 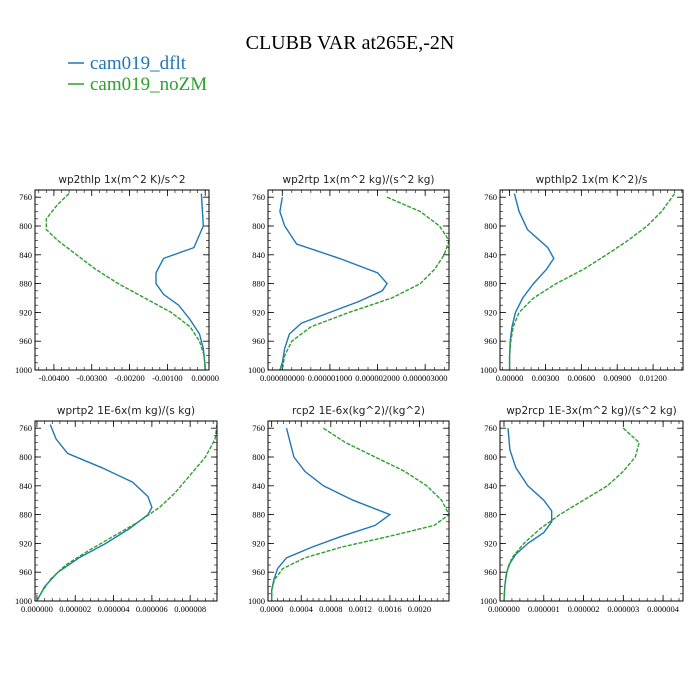 What do you see at coordinates (330, 378) in the screenshot?
I see `x-tick-label: 0.000001000` at bounding box center [330, 378].